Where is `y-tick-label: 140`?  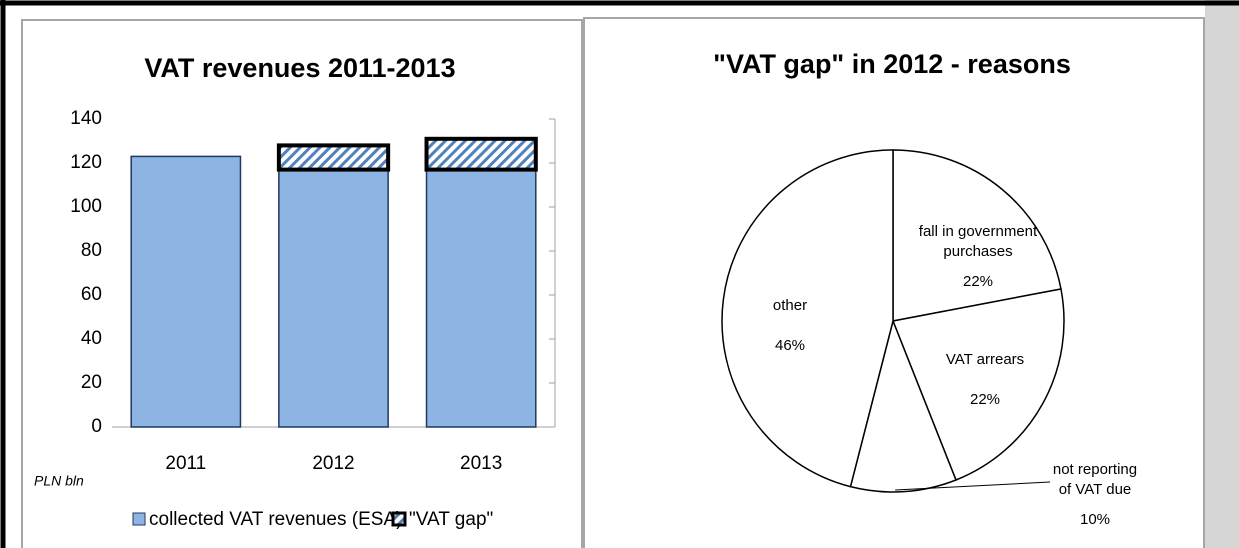
y-tick-label: 140 is located at coordinates (86, 118).